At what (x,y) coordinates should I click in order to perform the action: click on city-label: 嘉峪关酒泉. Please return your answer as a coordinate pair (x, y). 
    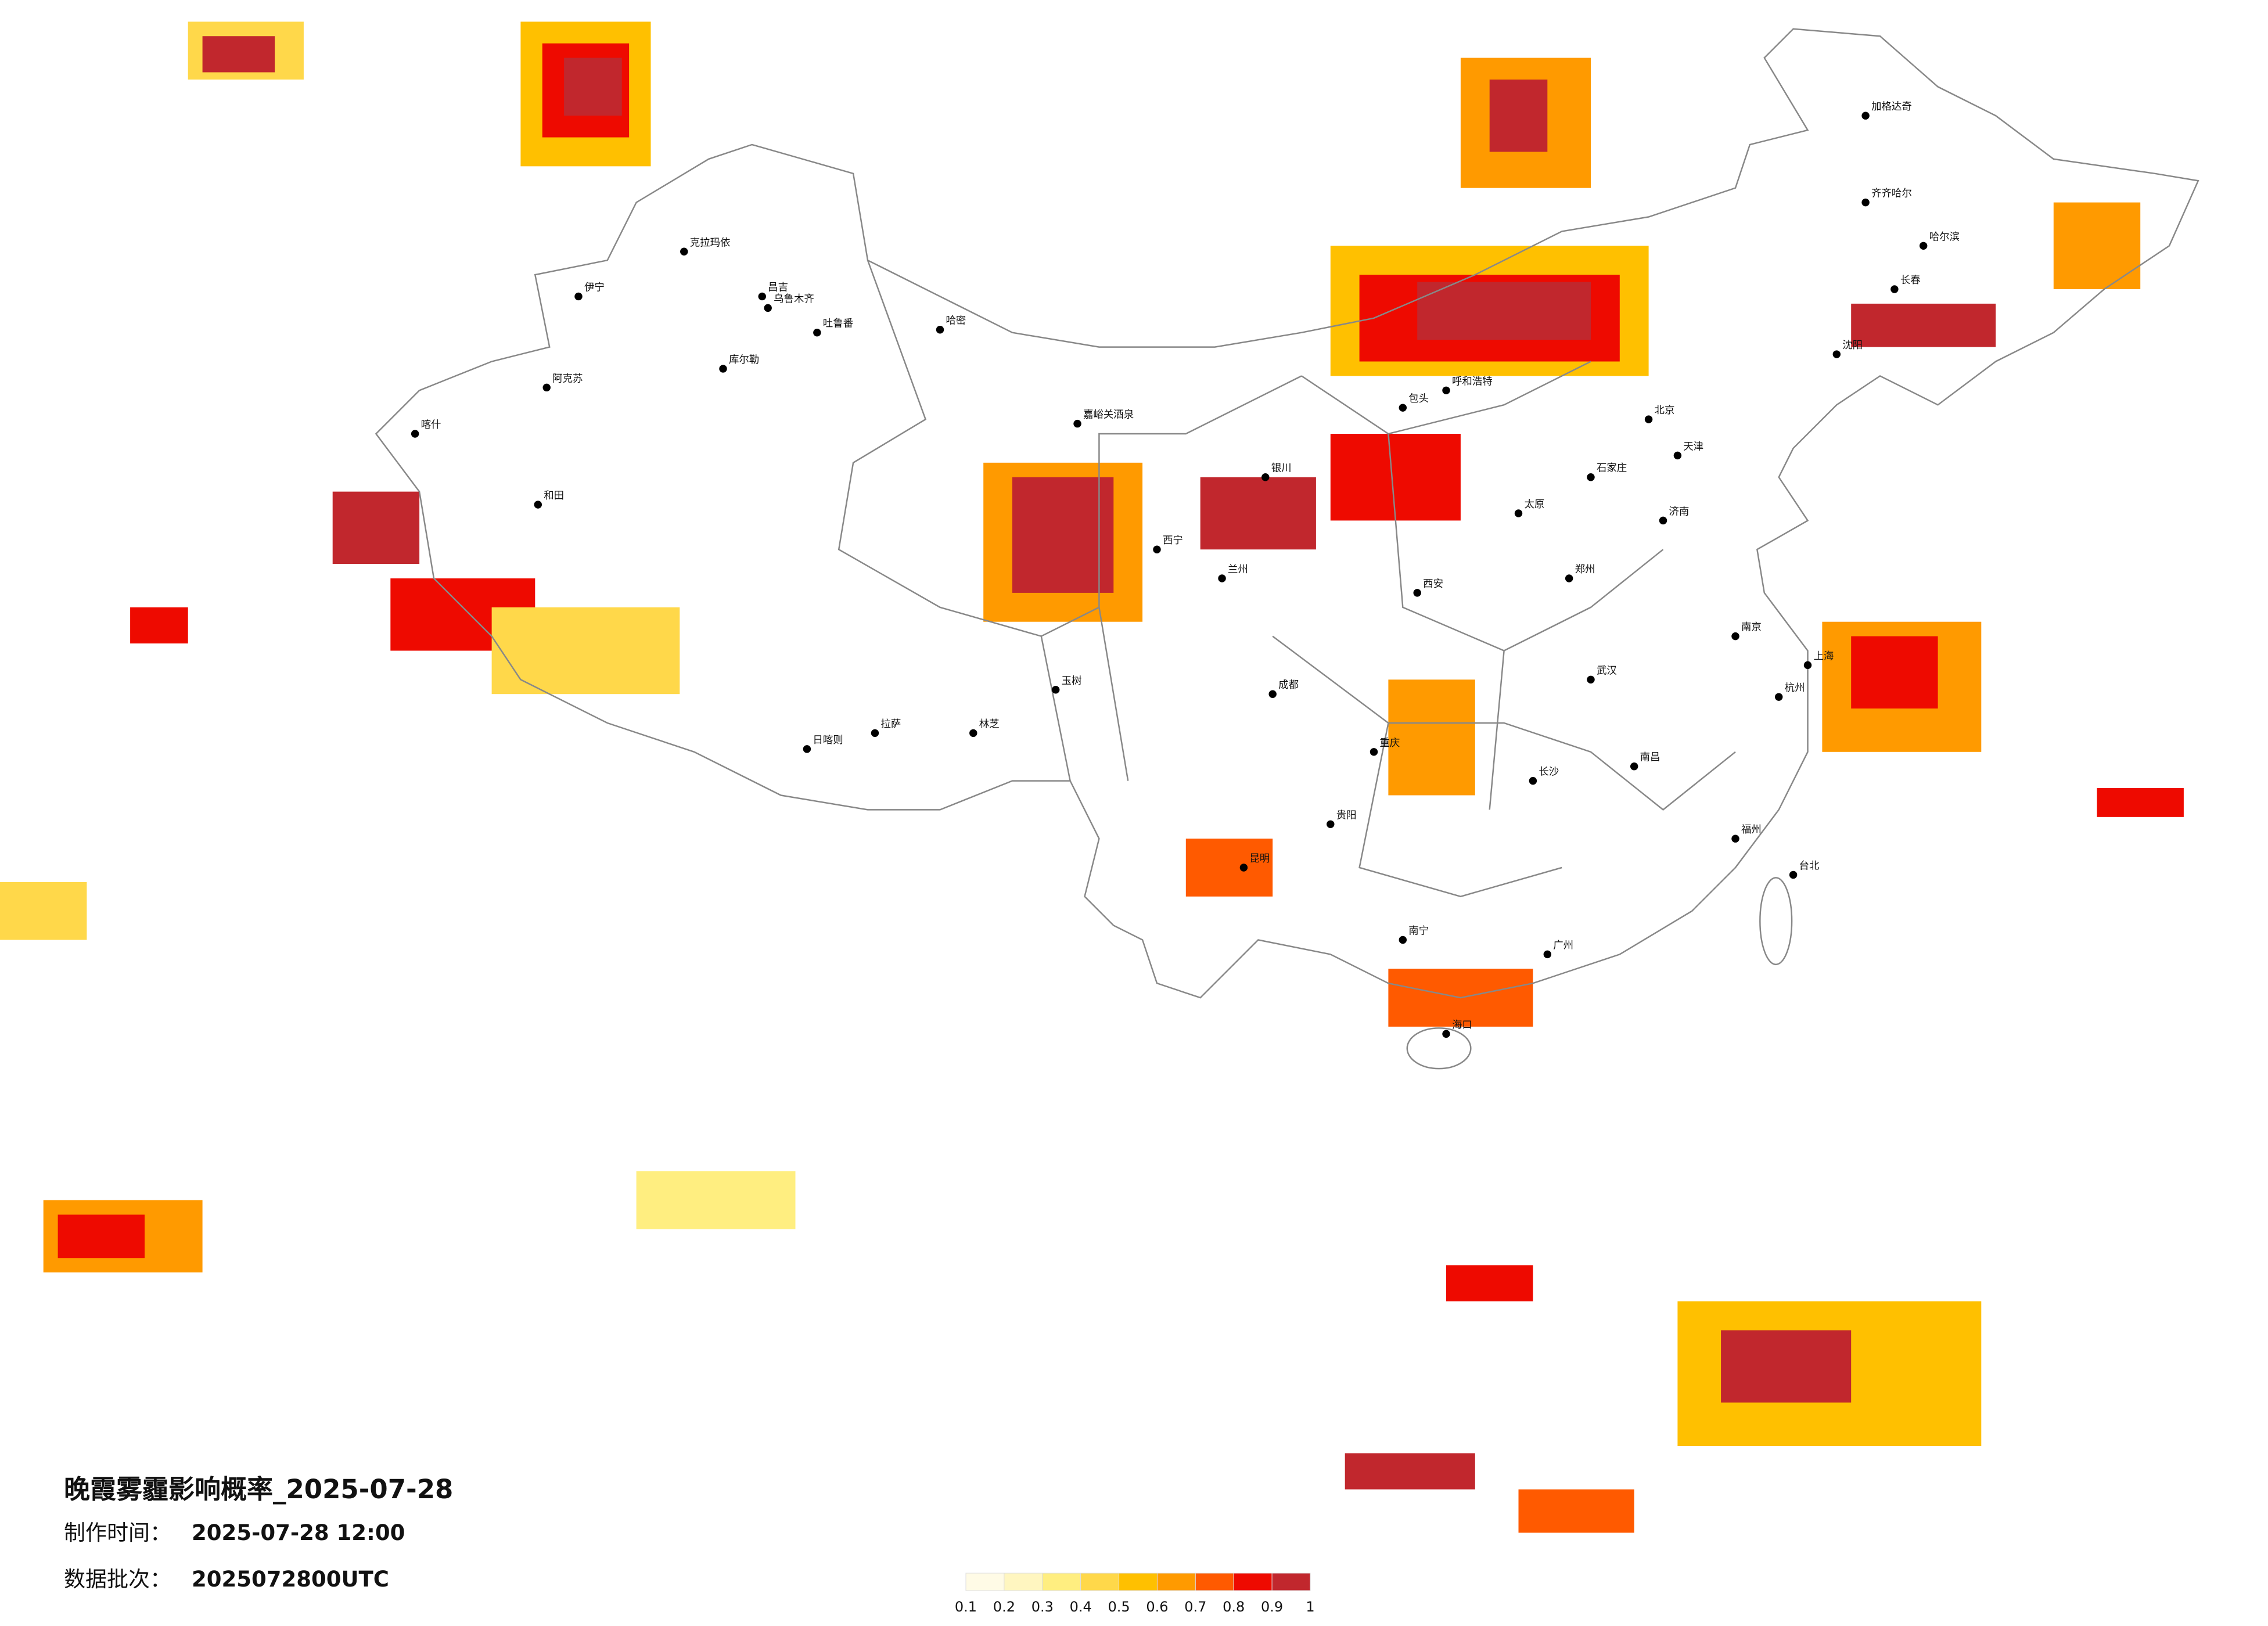
    Looking at the image, I should click on (1108, 415).